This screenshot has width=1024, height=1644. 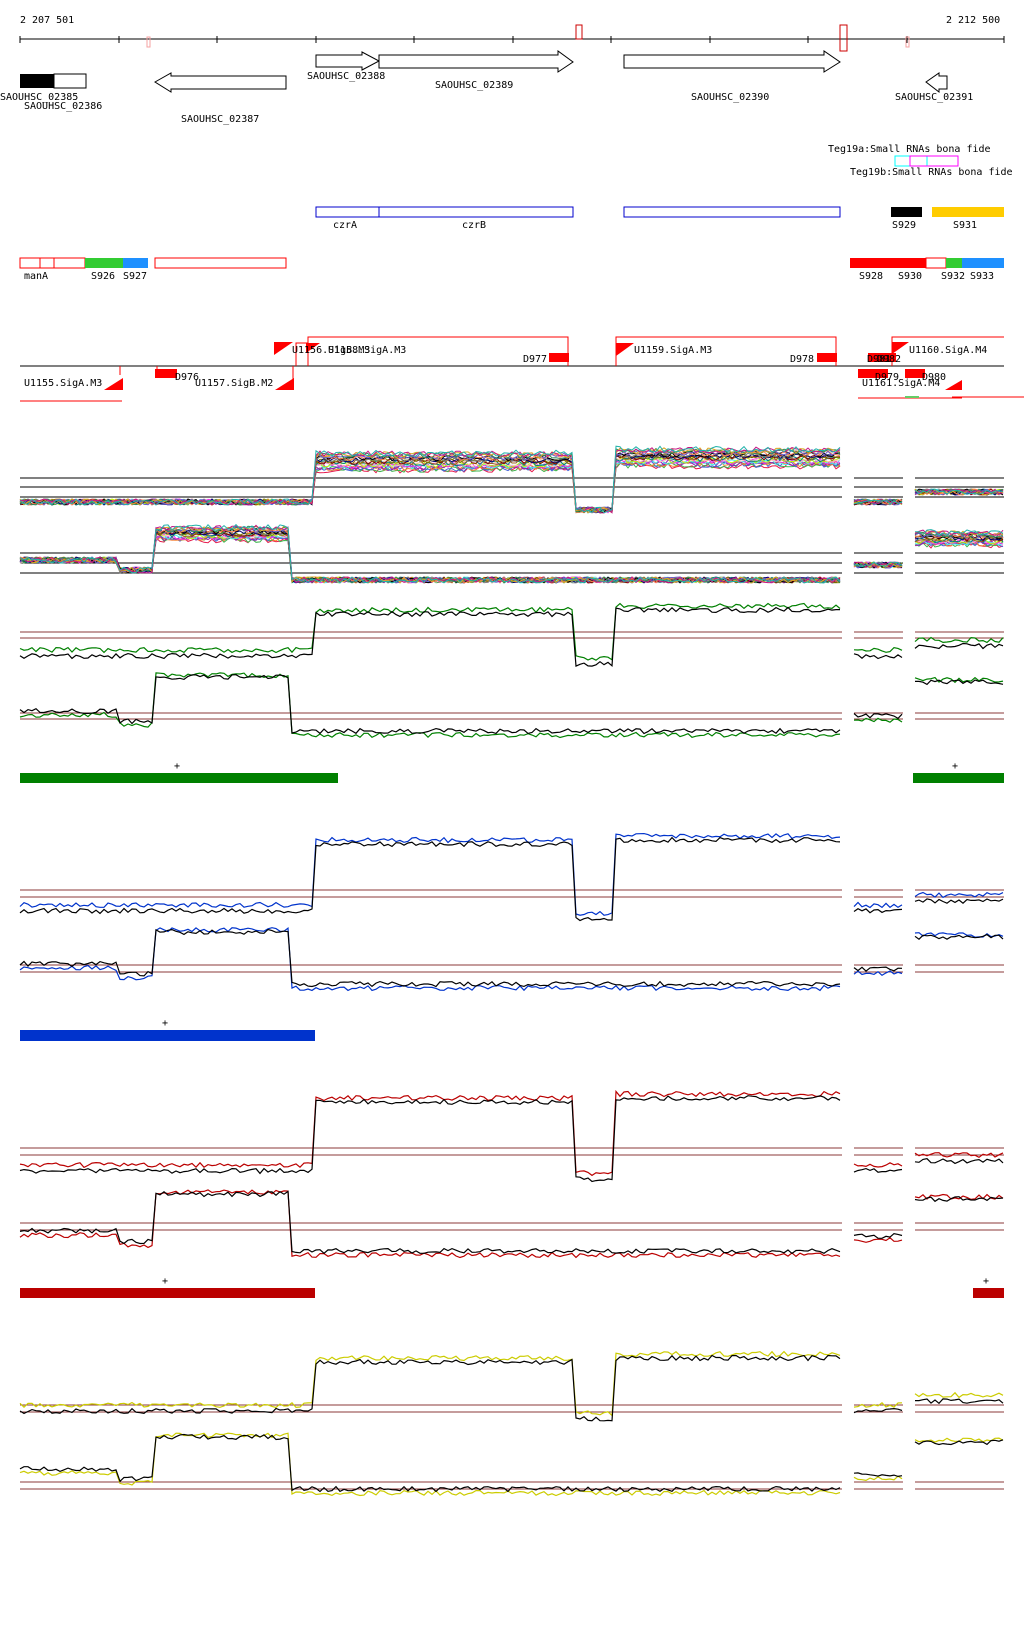 What do you see at coordinates (559, 357) in the screenshot?
I see `terminator-d977` at bounding box center [559, 357].